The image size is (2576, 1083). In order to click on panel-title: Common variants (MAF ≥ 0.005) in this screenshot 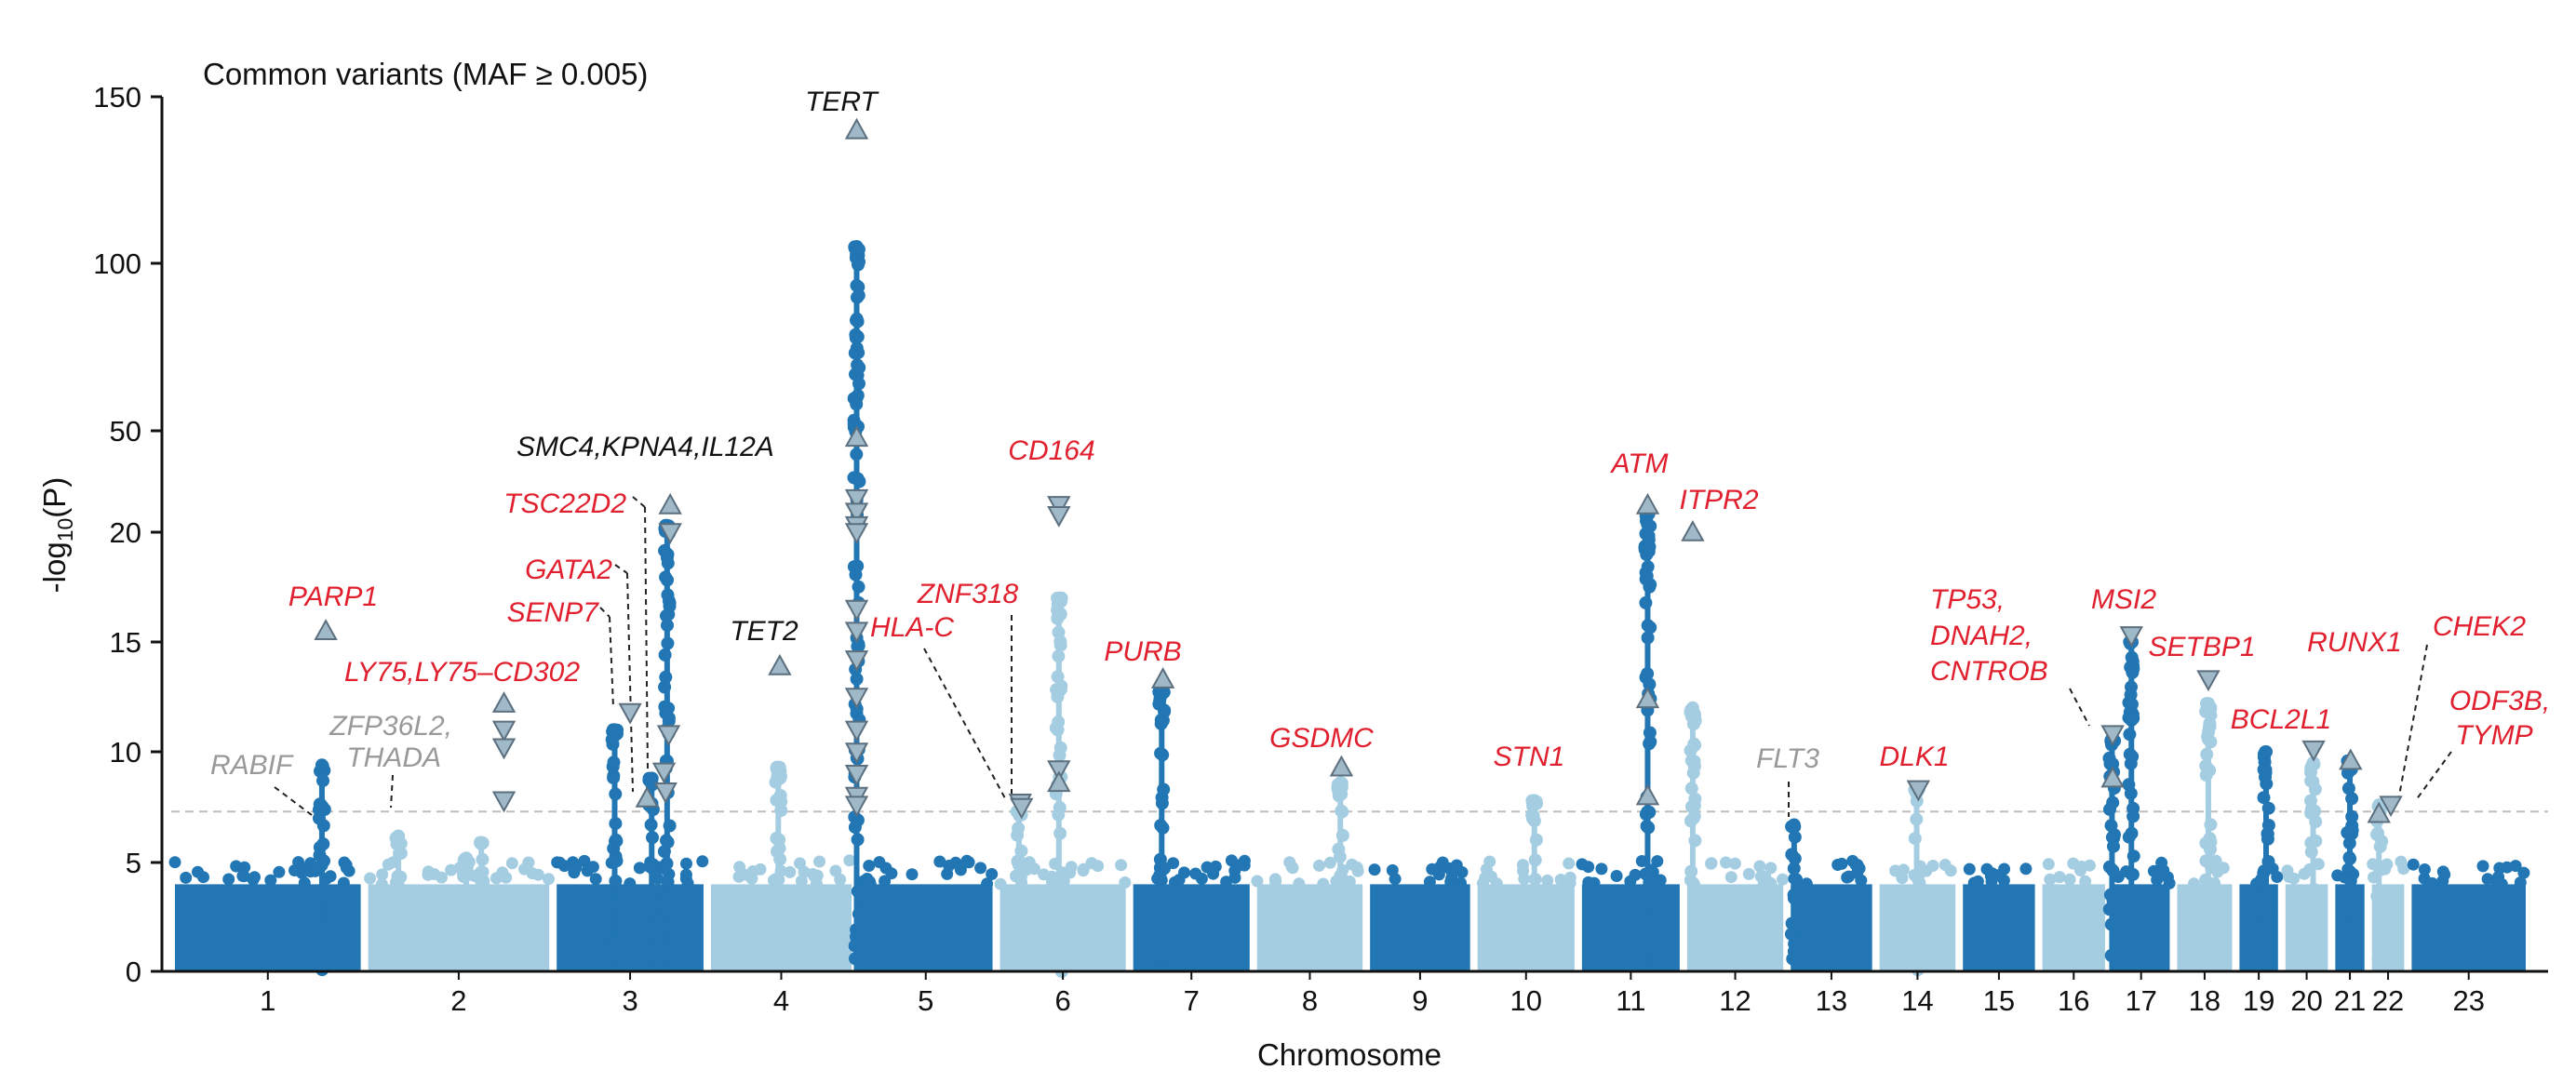, I will do `click(425, 74)`.